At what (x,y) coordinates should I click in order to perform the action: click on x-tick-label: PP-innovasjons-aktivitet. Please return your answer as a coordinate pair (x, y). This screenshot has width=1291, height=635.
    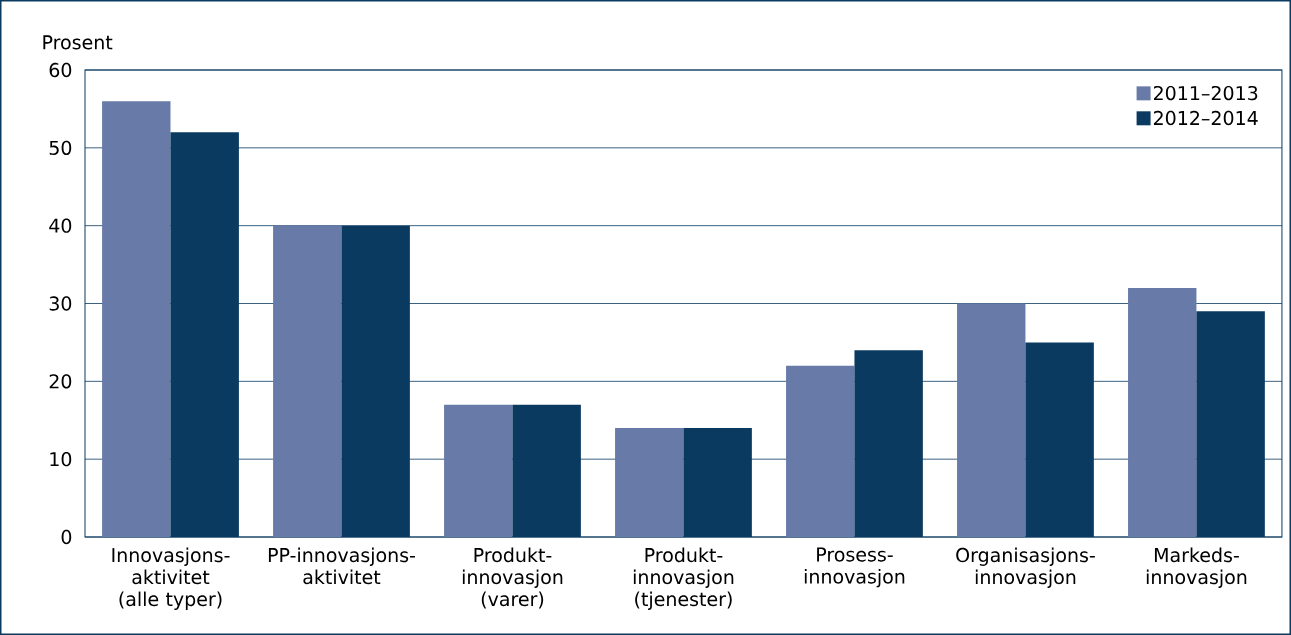
    Looking at the image, I should click on (342, 566).